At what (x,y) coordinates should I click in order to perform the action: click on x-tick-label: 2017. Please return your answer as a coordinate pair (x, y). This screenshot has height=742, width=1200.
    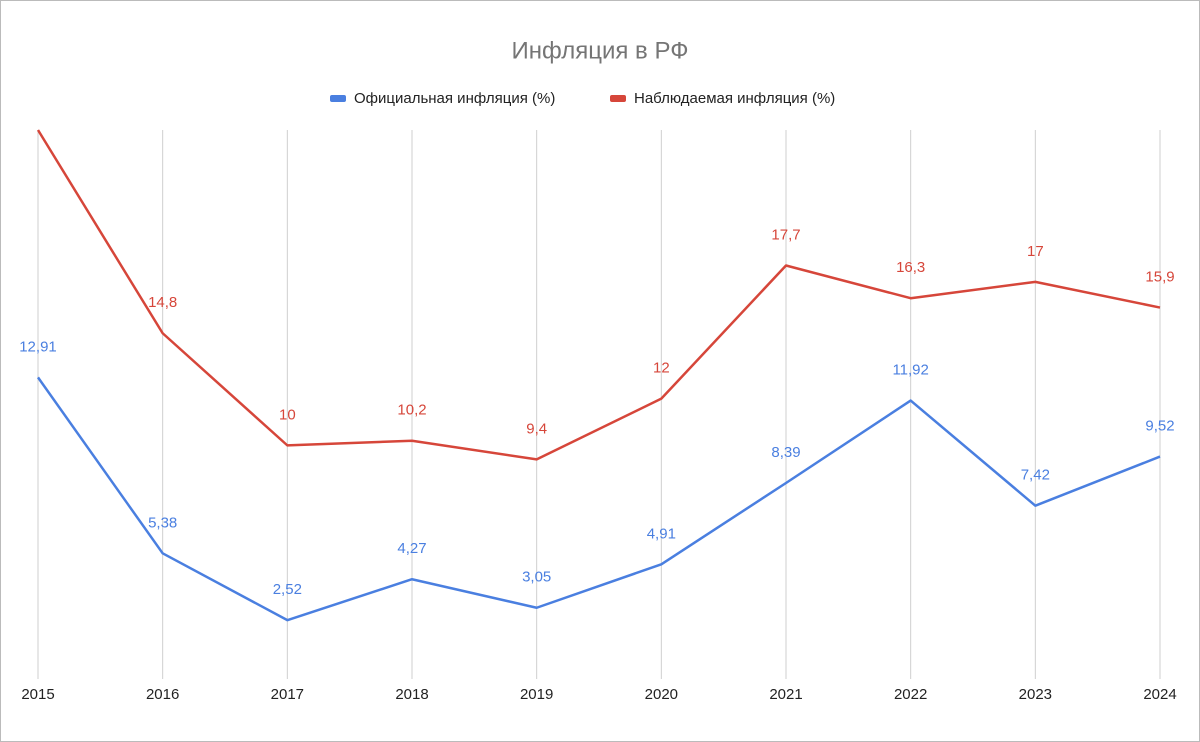
    Looking at the image, I should click on (287, 694).